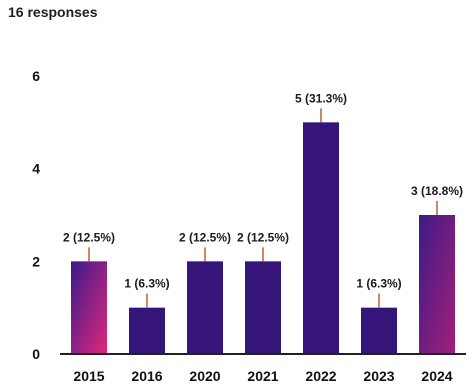 This screenshot has width=472, height=392. Describe the element at coordinates (36, 354) in the screenshot. I see `y-tick-label: 0` at that location.